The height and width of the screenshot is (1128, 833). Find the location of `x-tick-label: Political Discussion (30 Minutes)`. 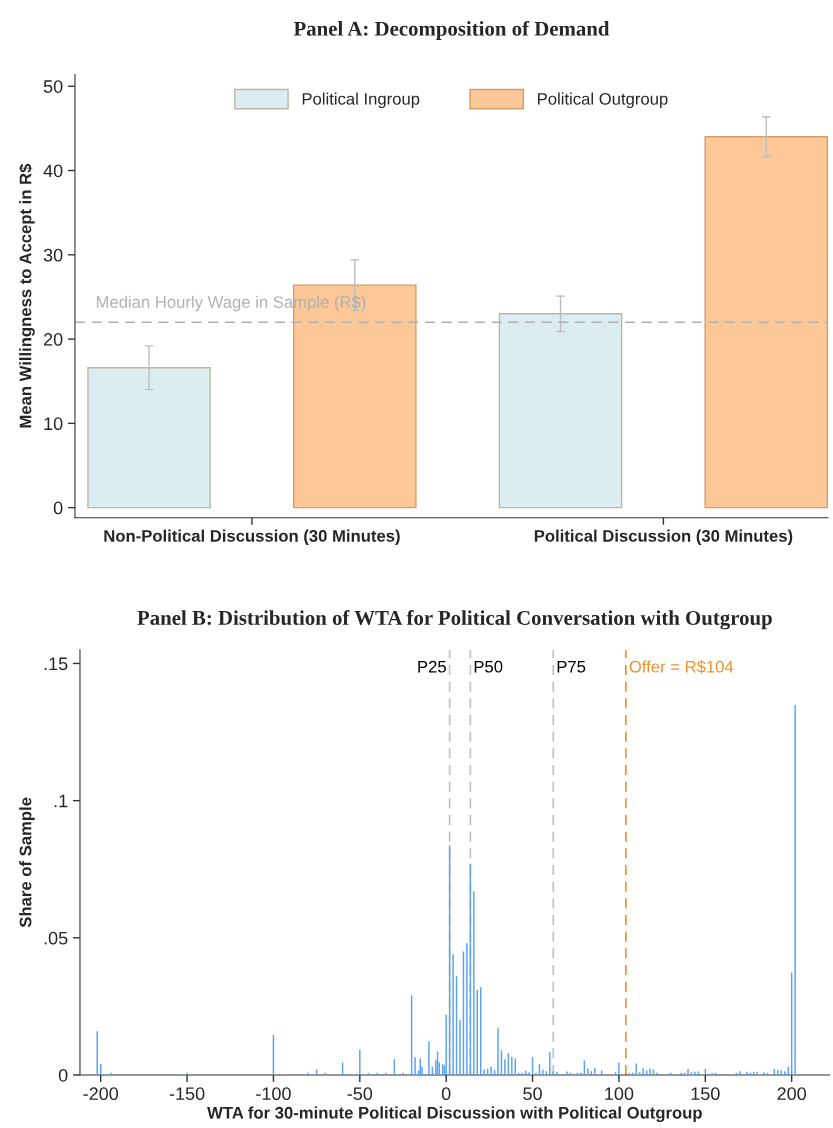

x-tick-label: Political Discussion (30 Minutes) is located at coordinates (663, 537).